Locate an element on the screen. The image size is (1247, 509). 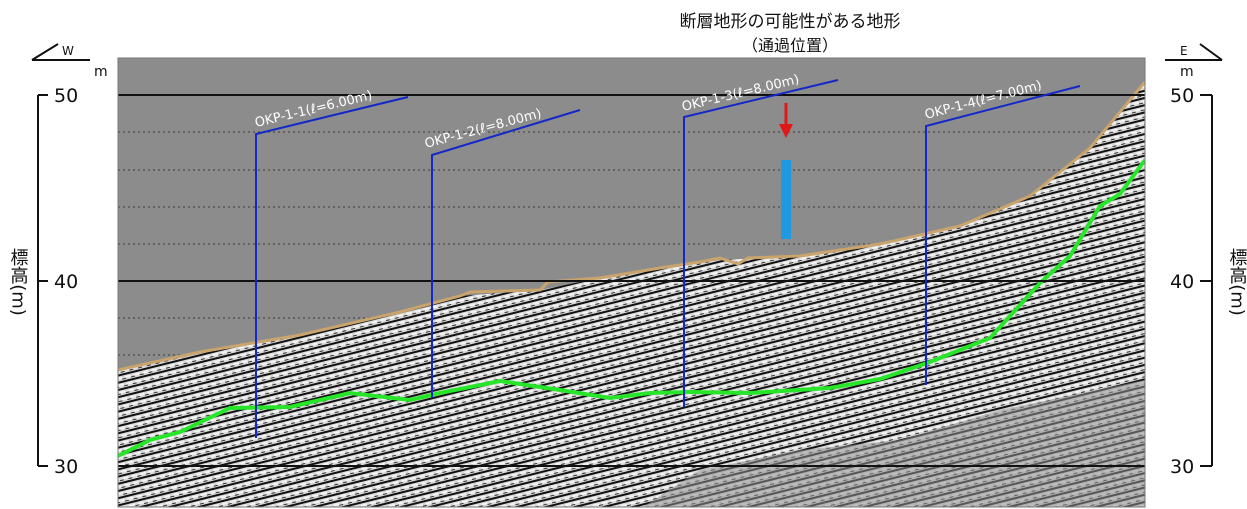
east-indicator: E m is located at coordinates (1194, 61).